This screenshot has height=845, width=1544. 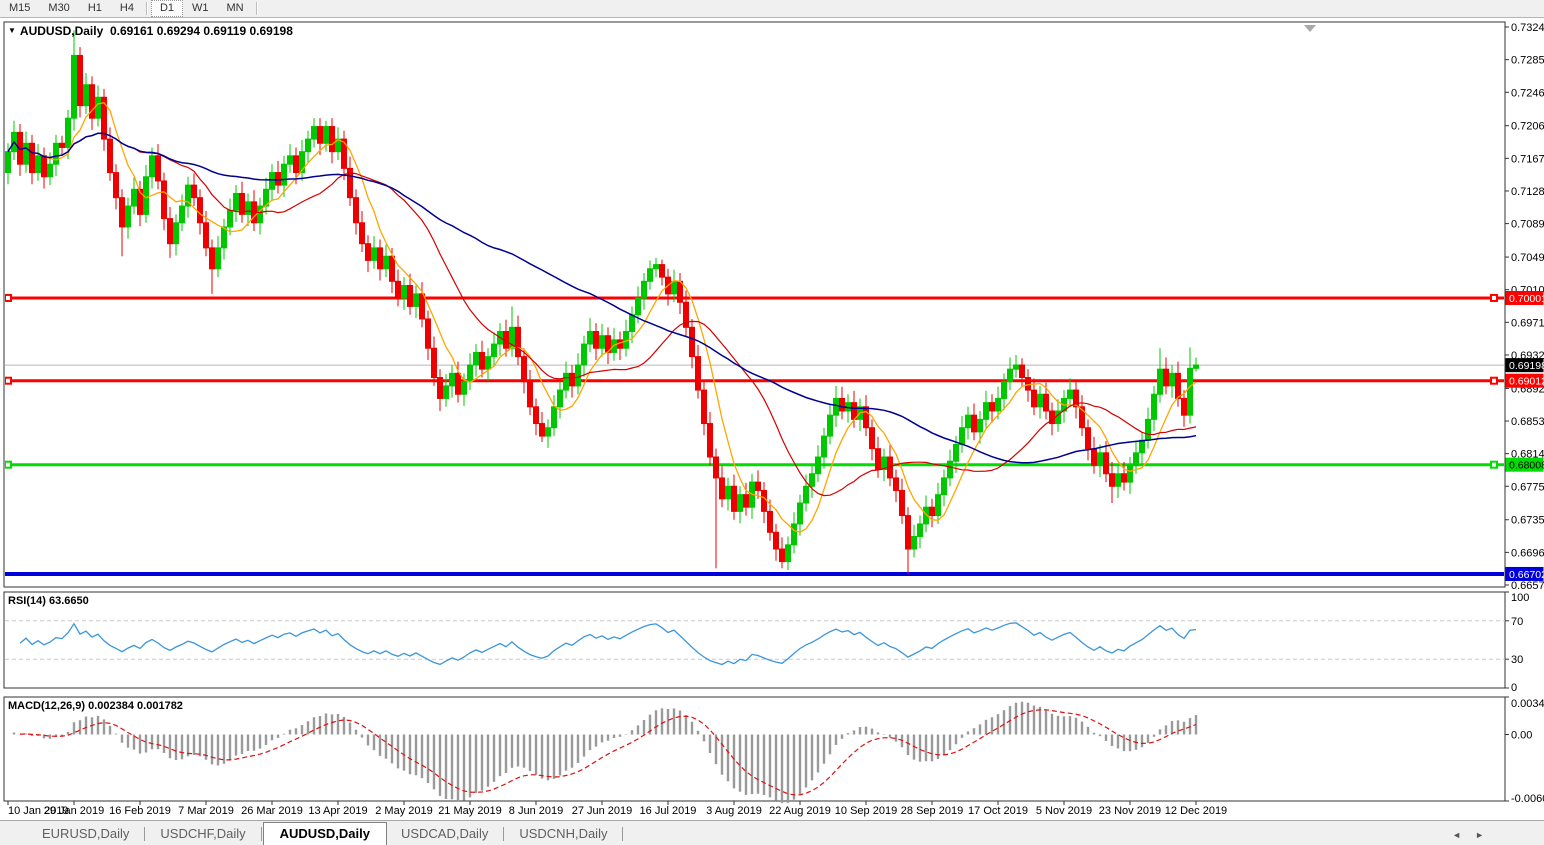 What do you see at coordinates (61, 31) in the screenshot?
I see `chart-title-symbol: AUDUSD,Daily` at bounding box center [61, 31].